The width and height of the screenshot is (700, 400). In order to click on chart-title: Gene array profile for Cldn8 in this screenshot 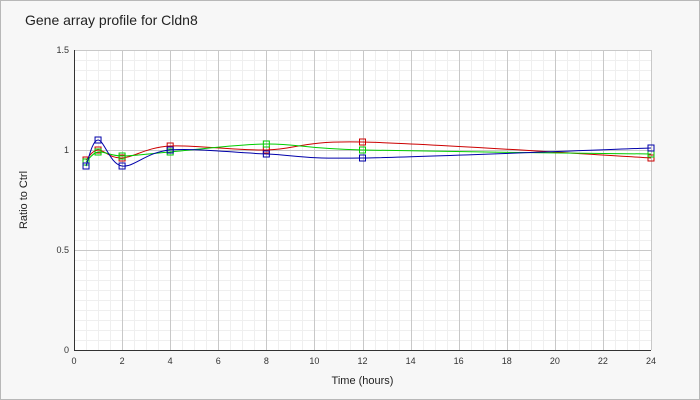, I will do `click(111, 20)`.